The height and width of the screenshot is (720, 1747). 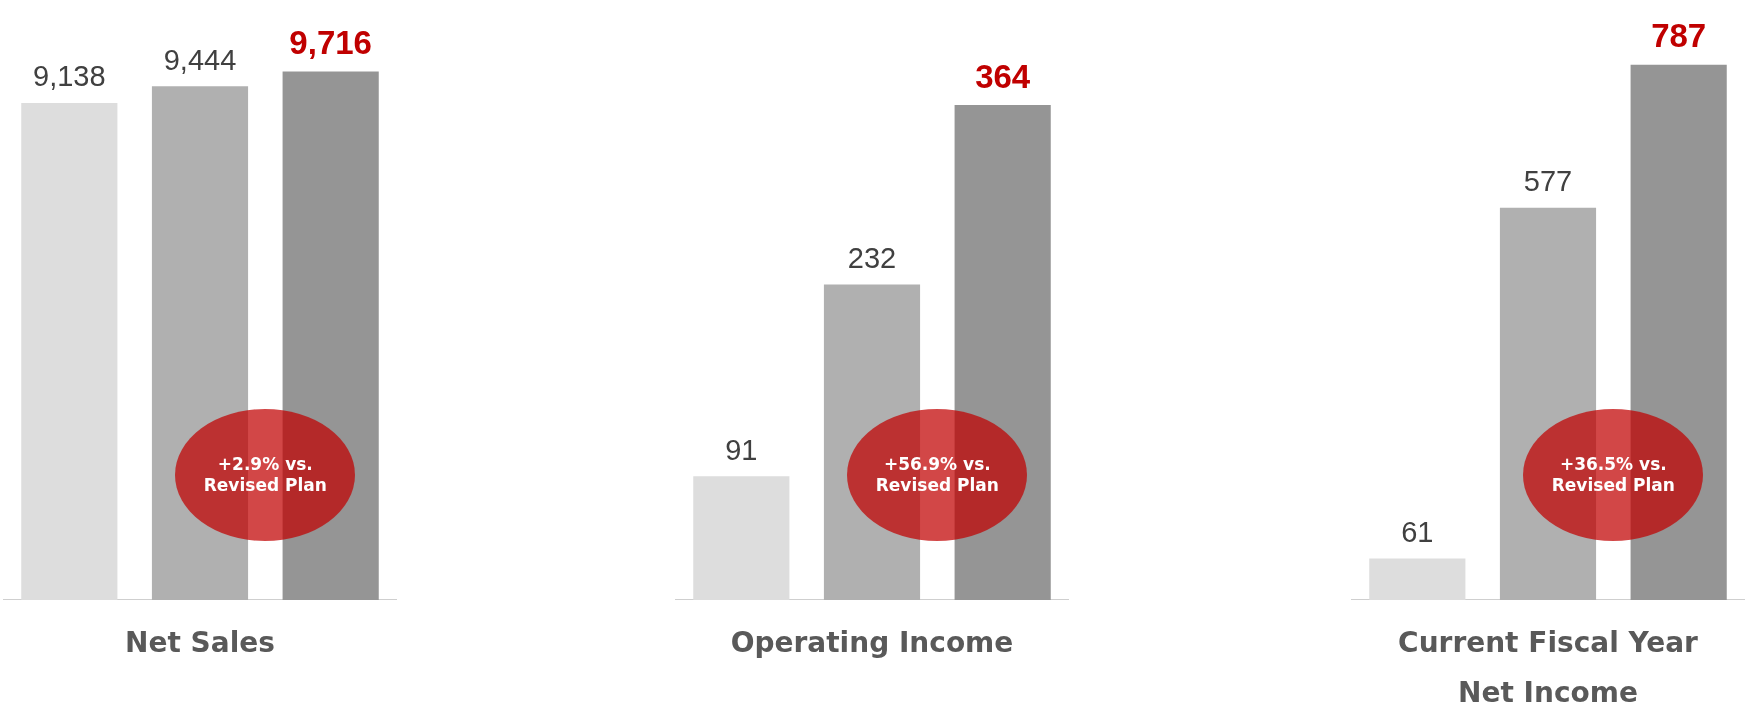 What do you see at coordinates (1548, 668) in the screenshot?
I see `x-axis-title: Current Fiscal Year Net Income` at bounding box center [1548, 668].